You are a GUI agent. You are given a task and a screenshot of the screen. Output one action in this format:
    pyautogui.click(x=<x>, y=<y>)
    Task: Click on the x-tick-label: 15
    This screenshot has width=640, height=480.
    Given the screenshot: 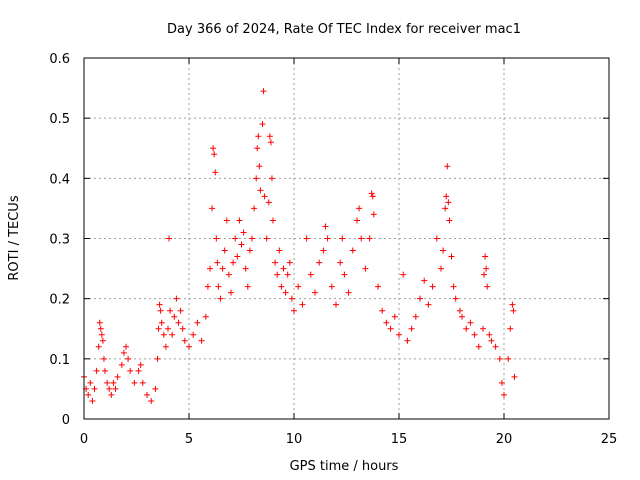 What is the action you would take?
    pyautogui.click(x=399, y=439)
    